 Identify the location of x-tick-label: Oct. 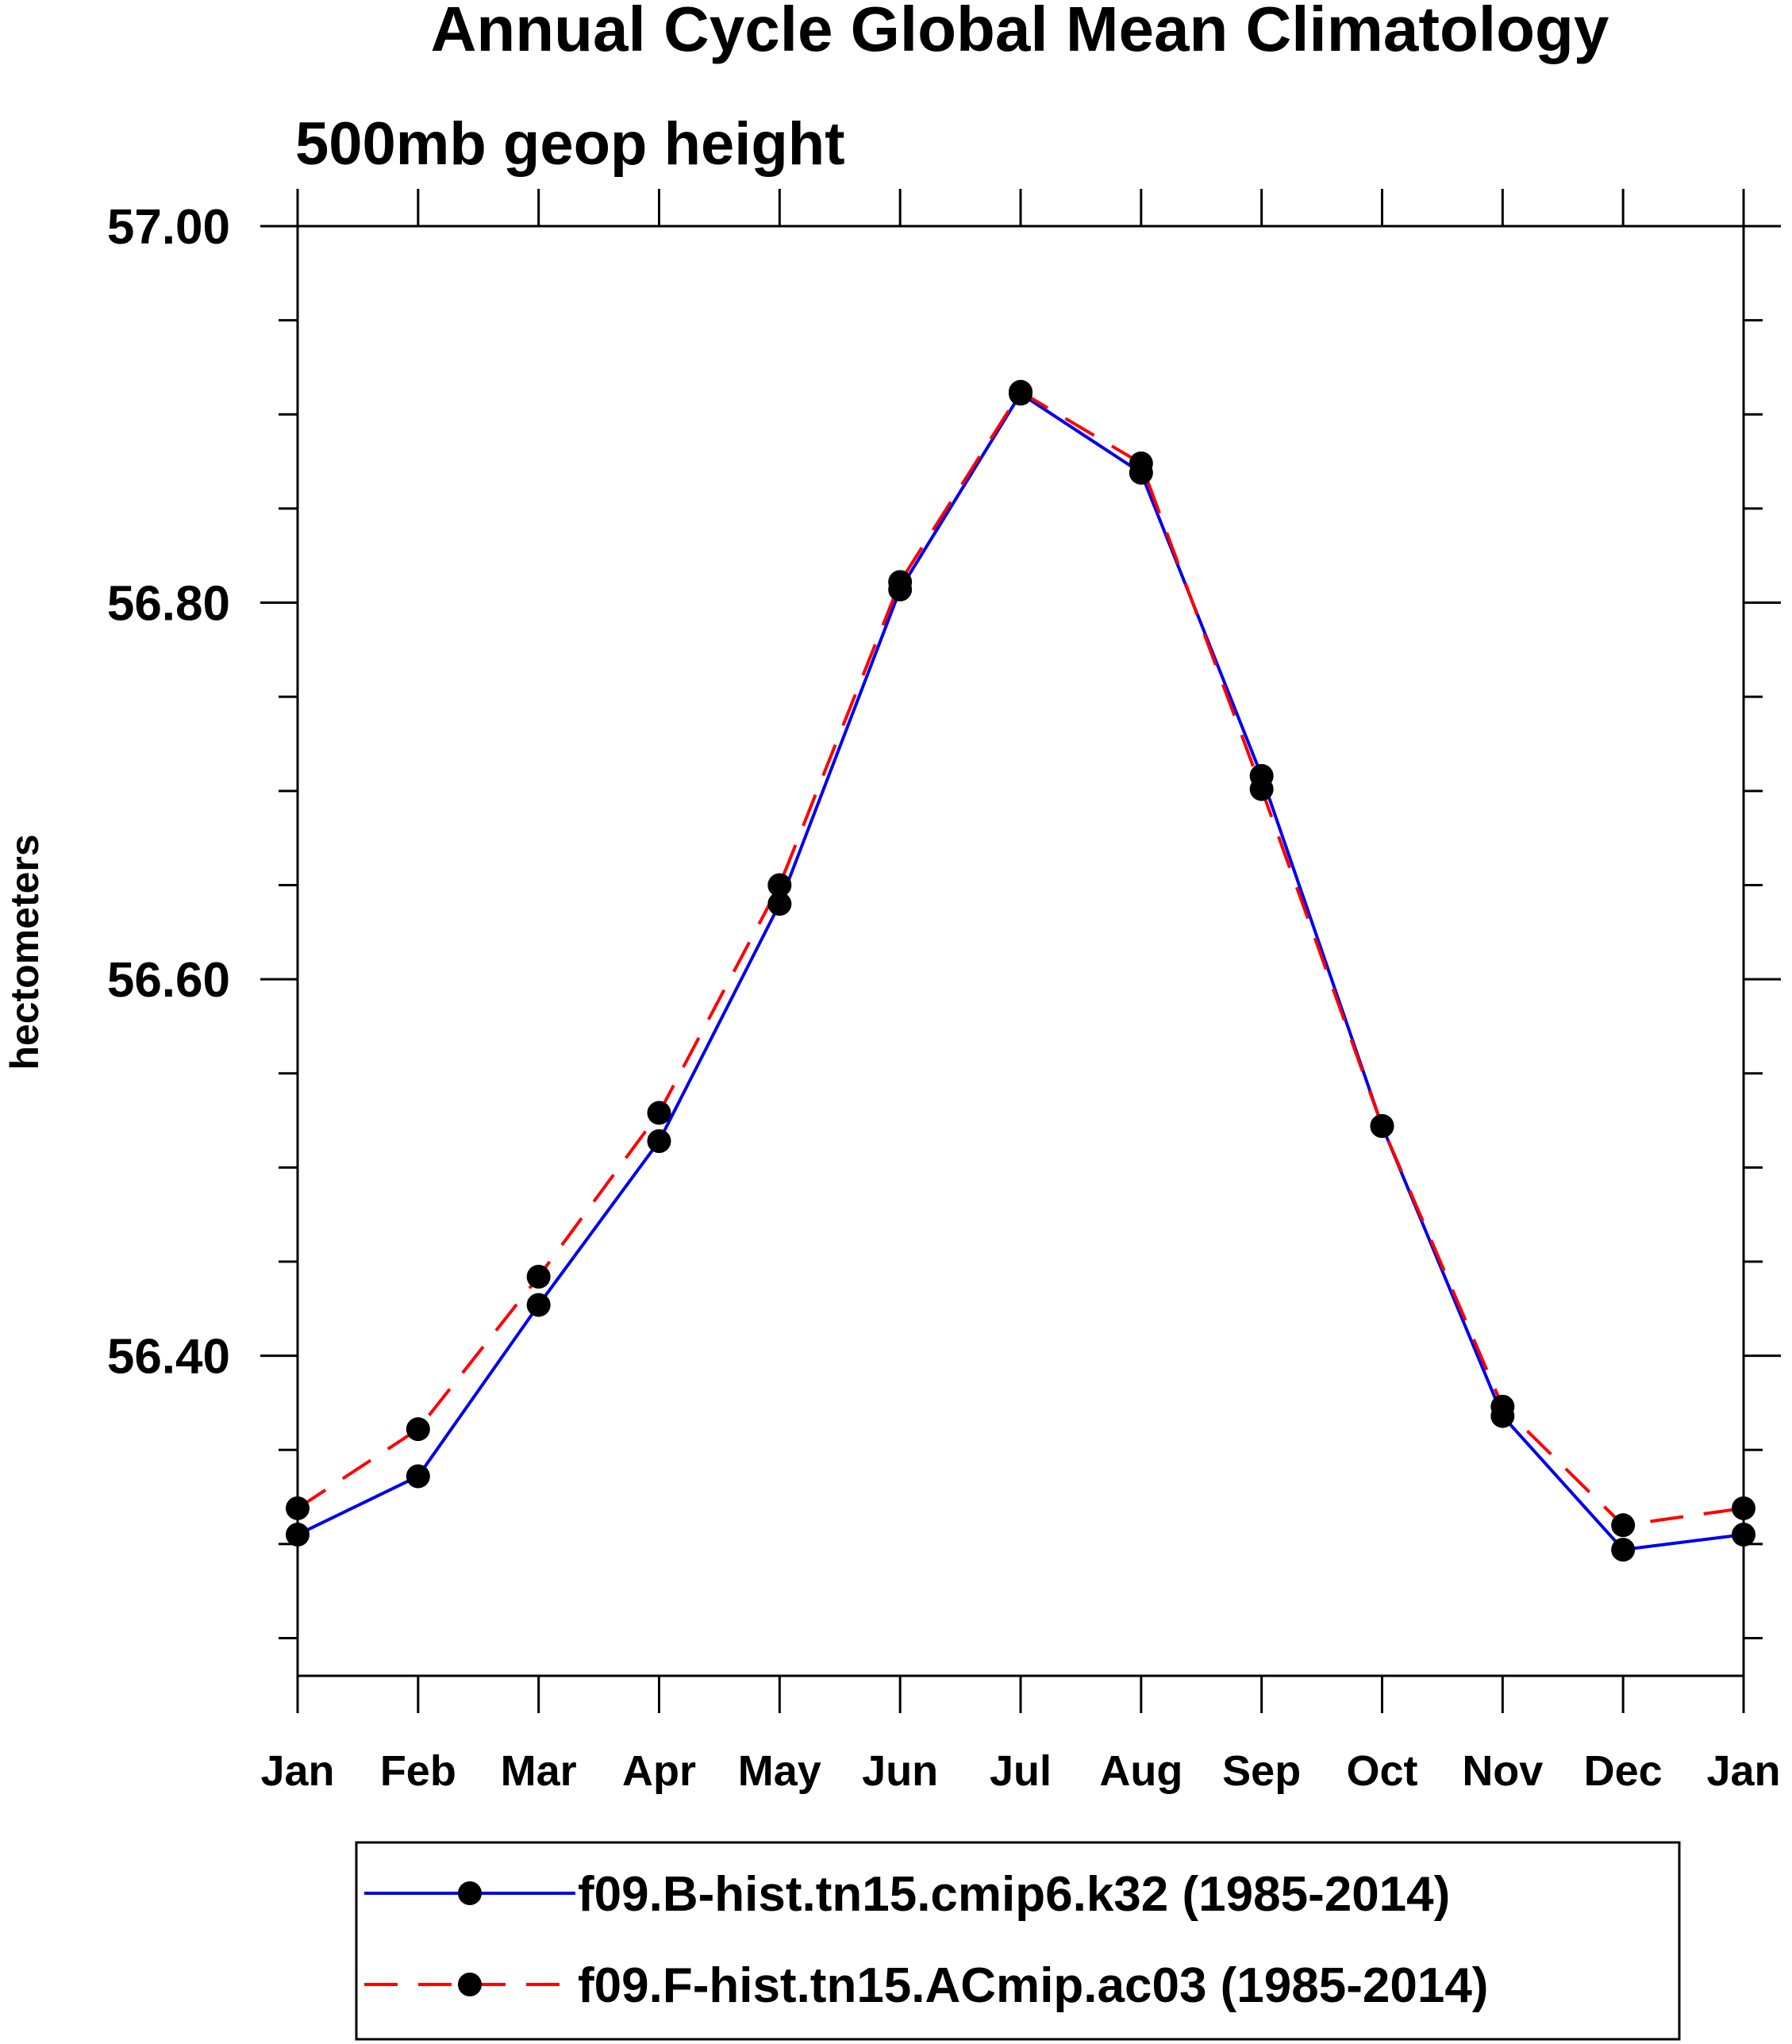
(1381, 1771).